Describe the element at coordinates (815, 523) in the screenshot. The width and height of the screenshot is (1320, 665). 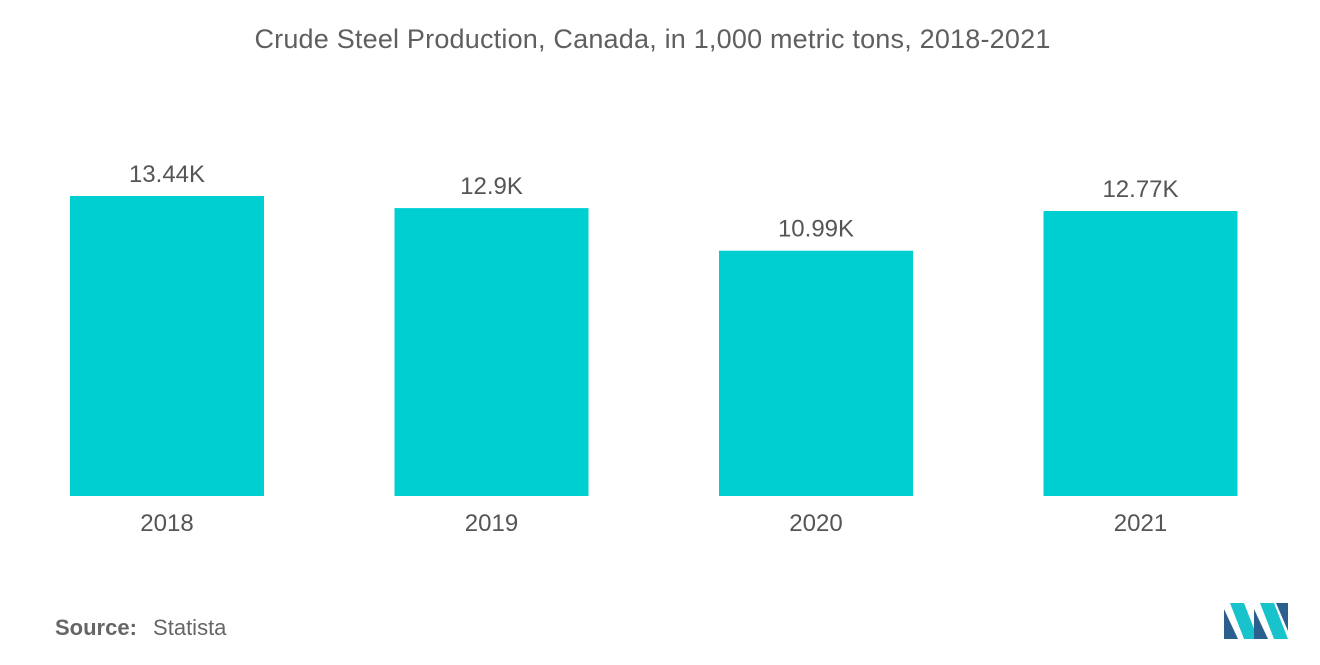
I see `x-tick-label-2020: 2020` at that location.